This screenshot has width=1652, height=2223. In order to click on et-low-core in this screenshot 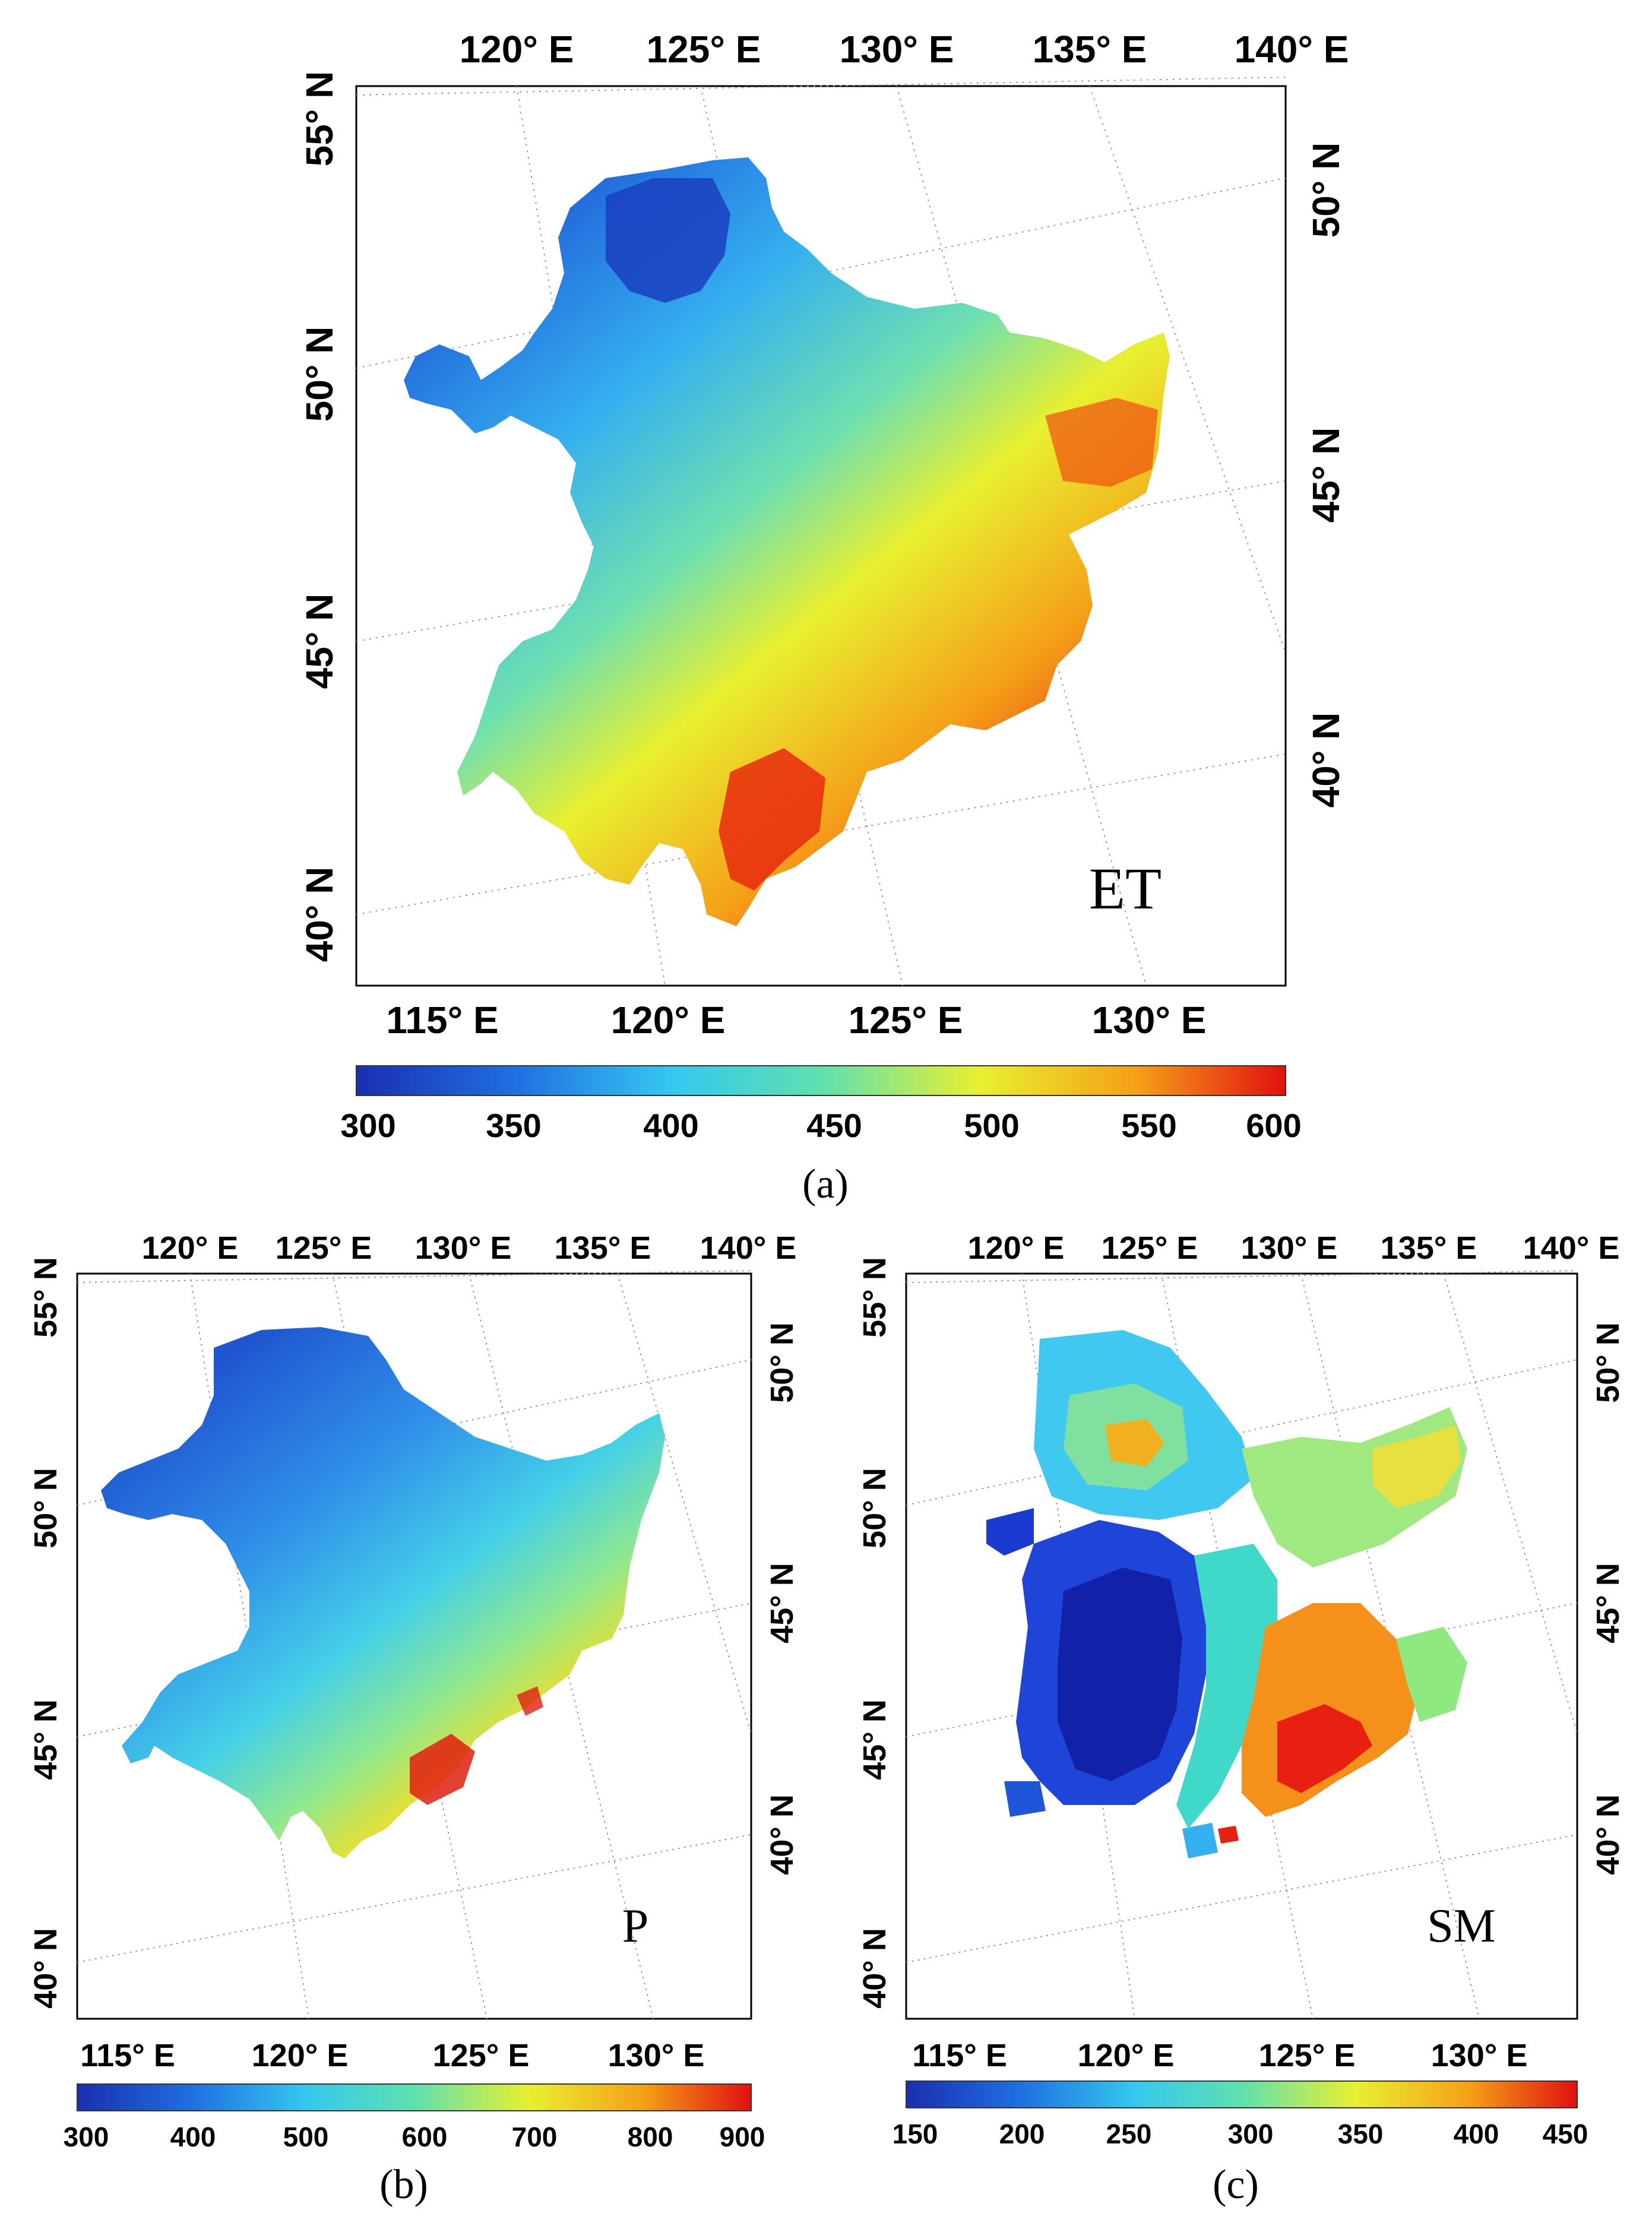, I will do `click(668, 240)`.